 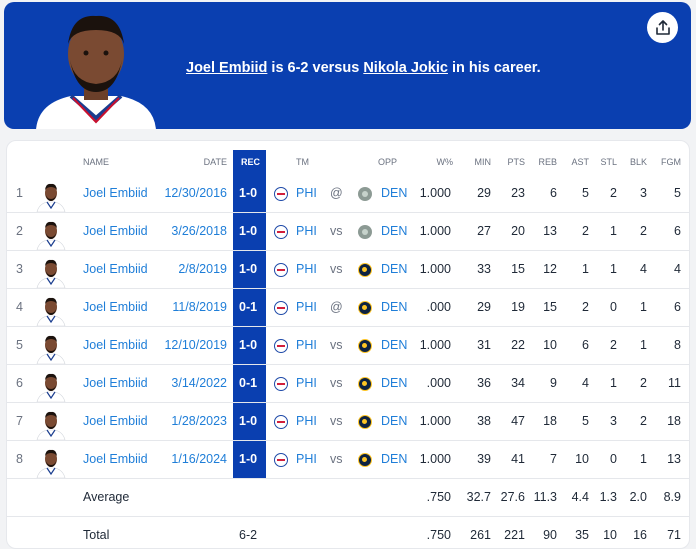 I want to click on total-pts: 221, so click(x=514, y=535).